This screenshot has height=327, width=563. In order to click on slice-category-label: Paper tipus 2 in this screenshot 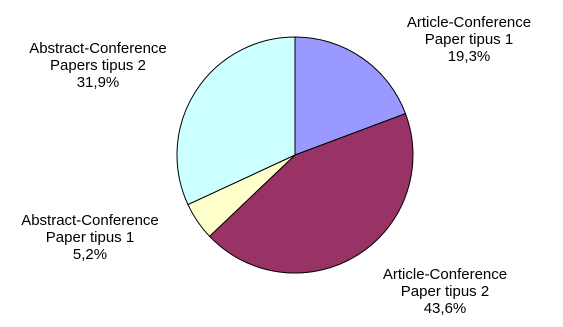, I will do `click(445, 291)`.